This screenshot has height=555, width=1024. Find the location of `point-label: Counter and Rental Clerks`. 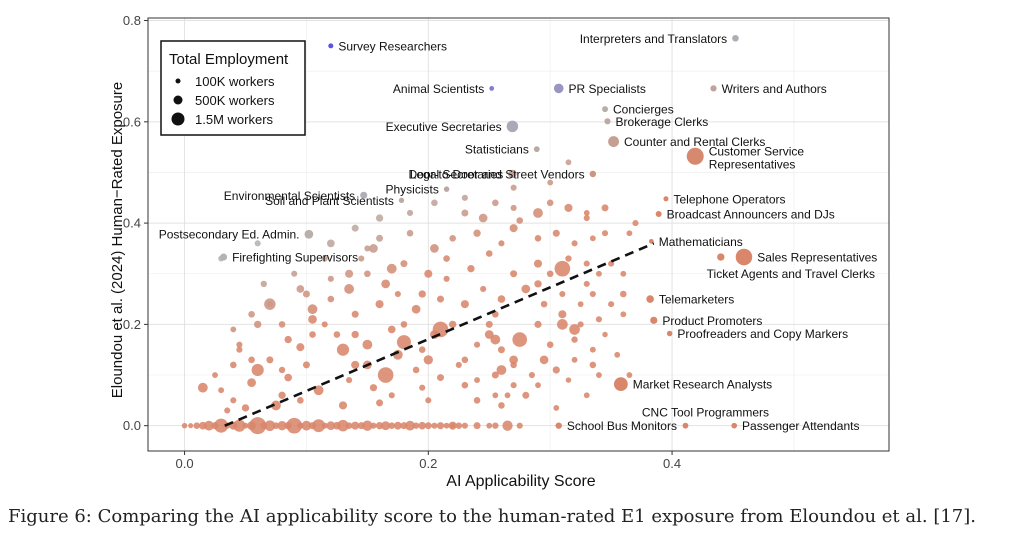

point-label: Counter and Rental Clerks is located at coordinates (694, 142).